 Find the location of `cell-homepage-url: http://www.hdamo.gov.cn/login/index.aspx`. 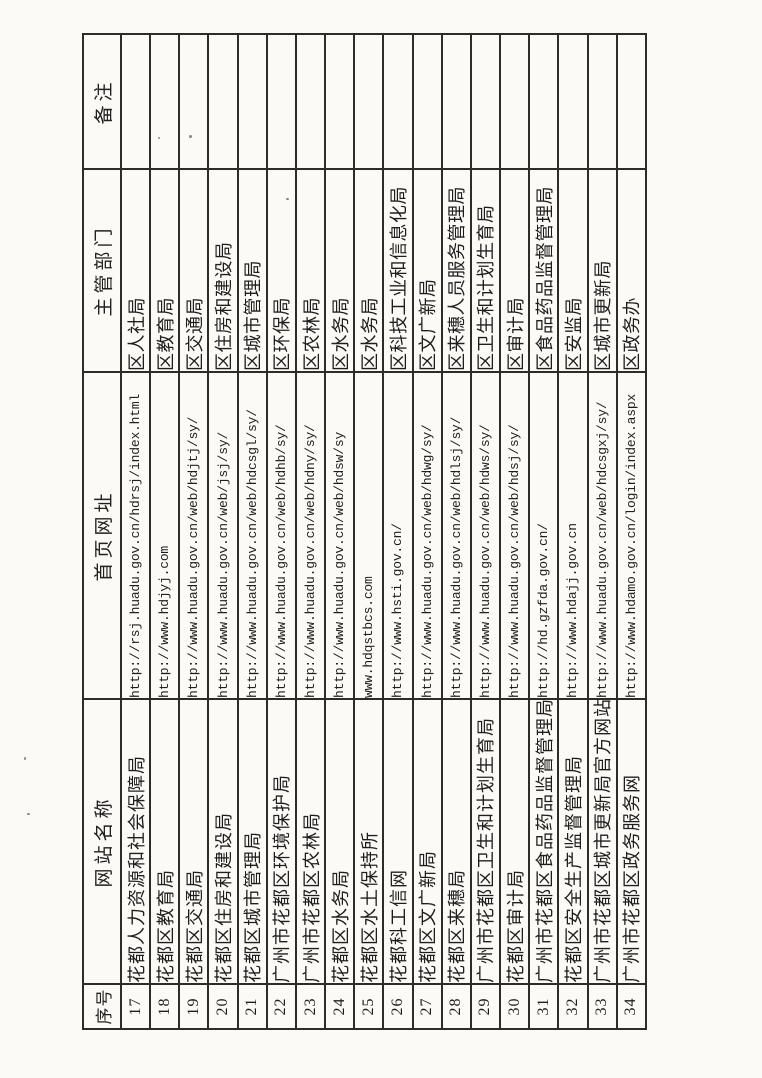

cell-homepage-url: http://www.hdamo.gov.cn/login/index.aspx is located at coordinates (631, 535).